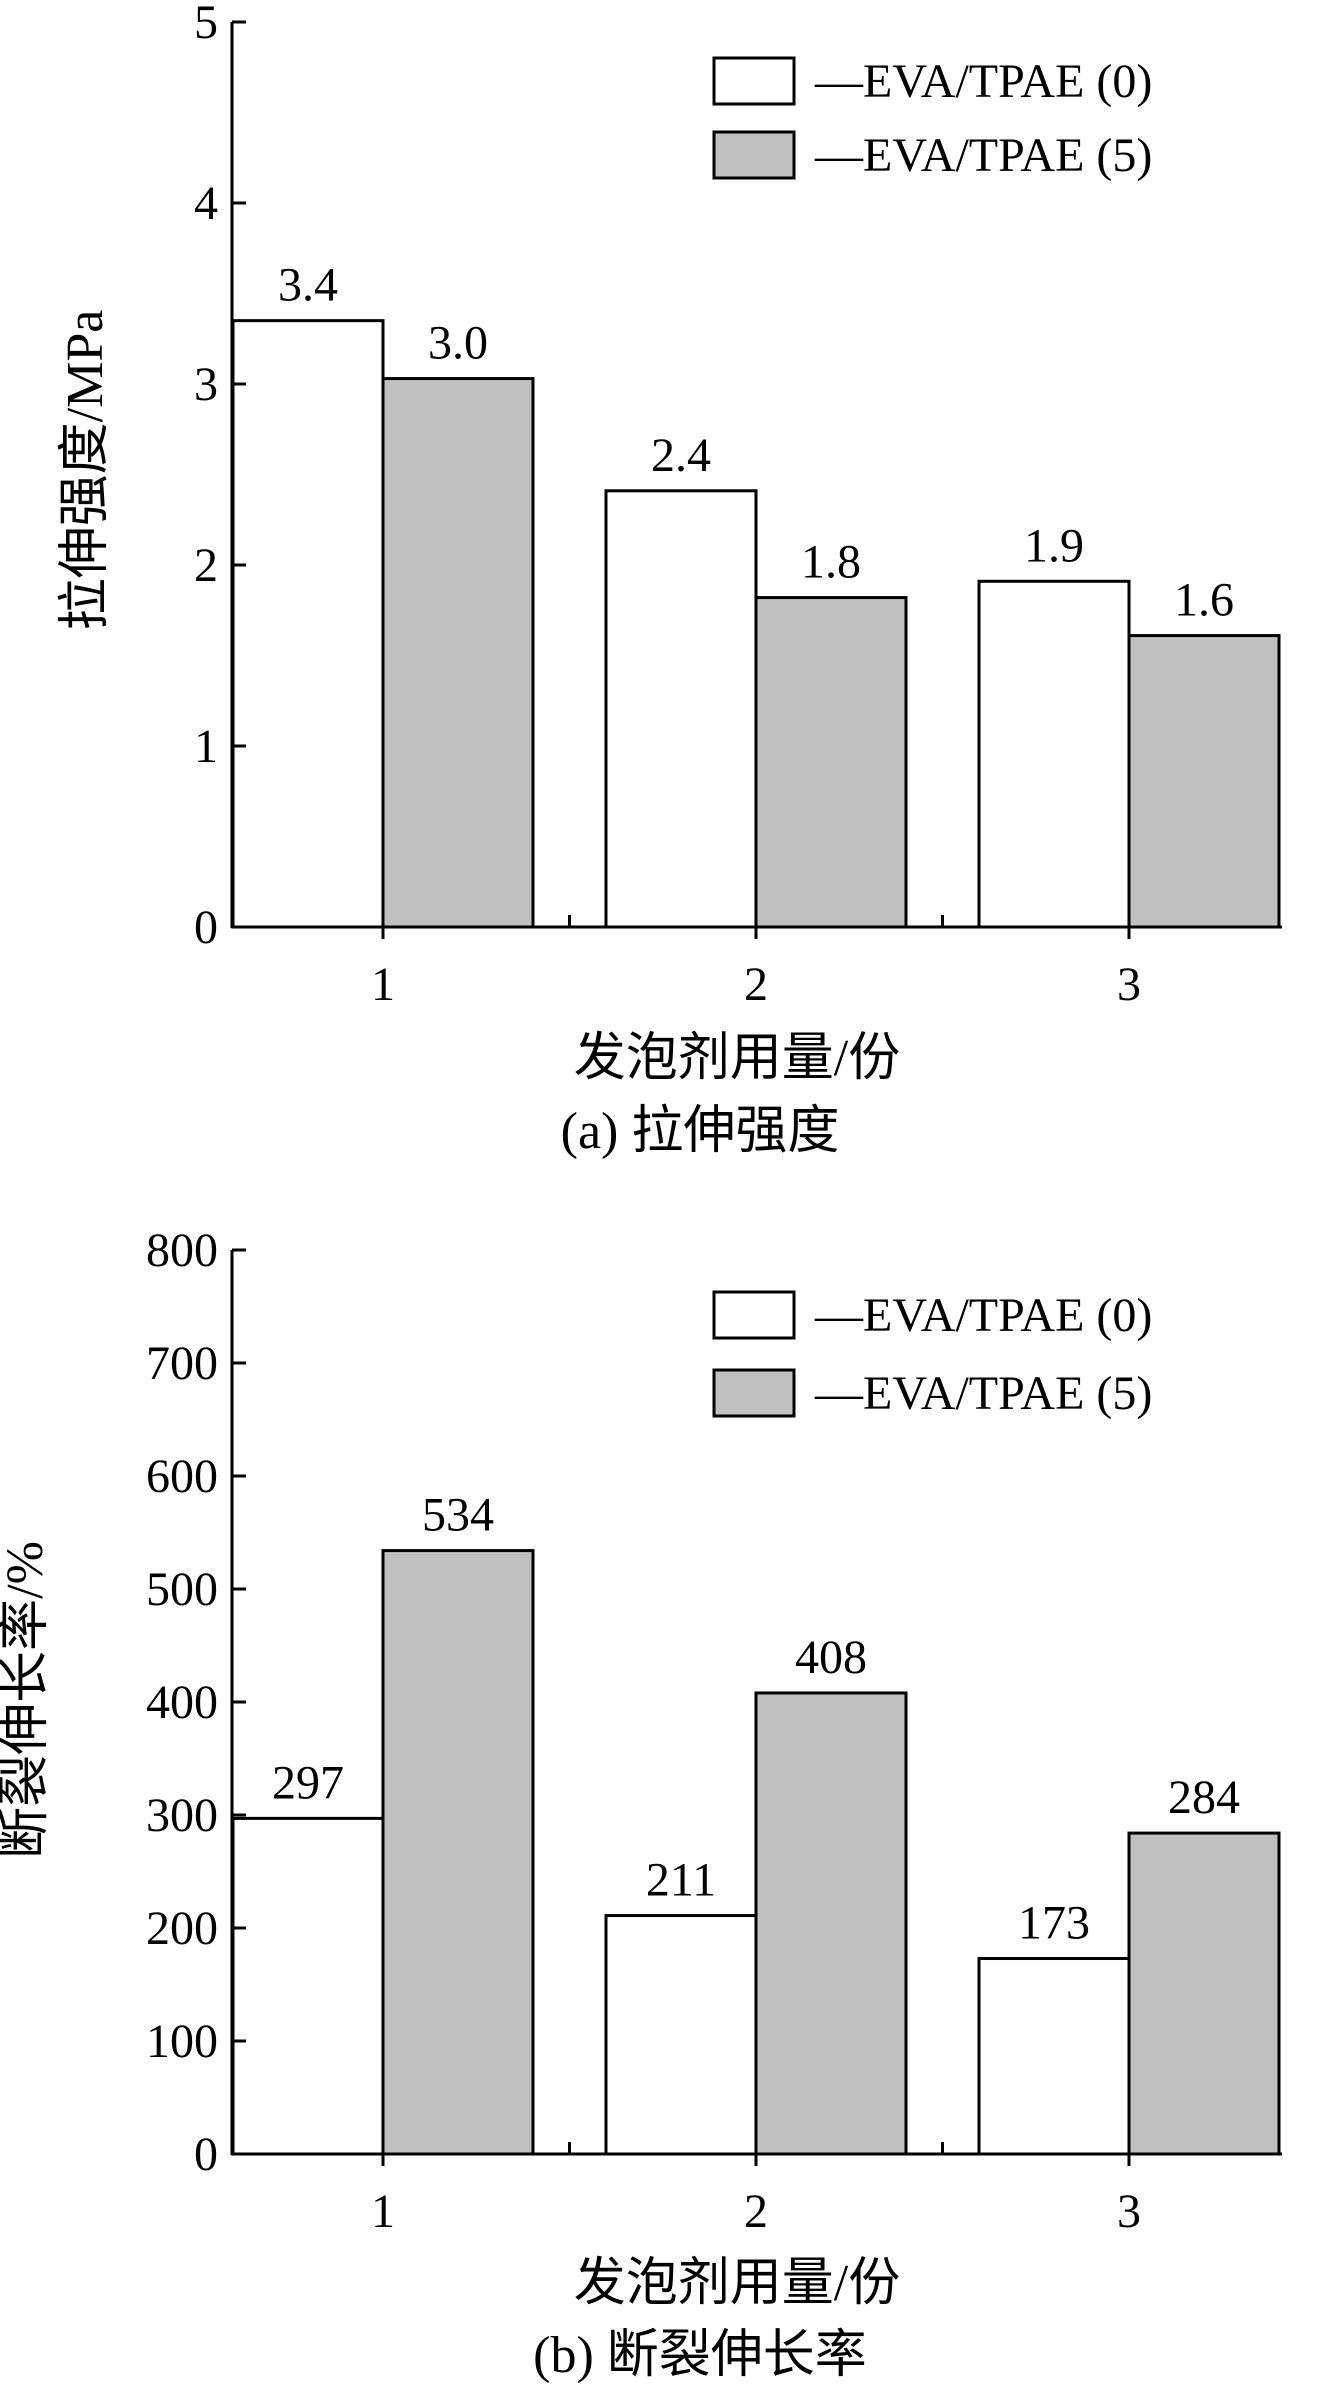 This screenshot has width=1323, height=2406. What do you see at coordinates (308, 285) in the screenshot?
I see `data-label: 3.4` at bounding box center [308, 285].